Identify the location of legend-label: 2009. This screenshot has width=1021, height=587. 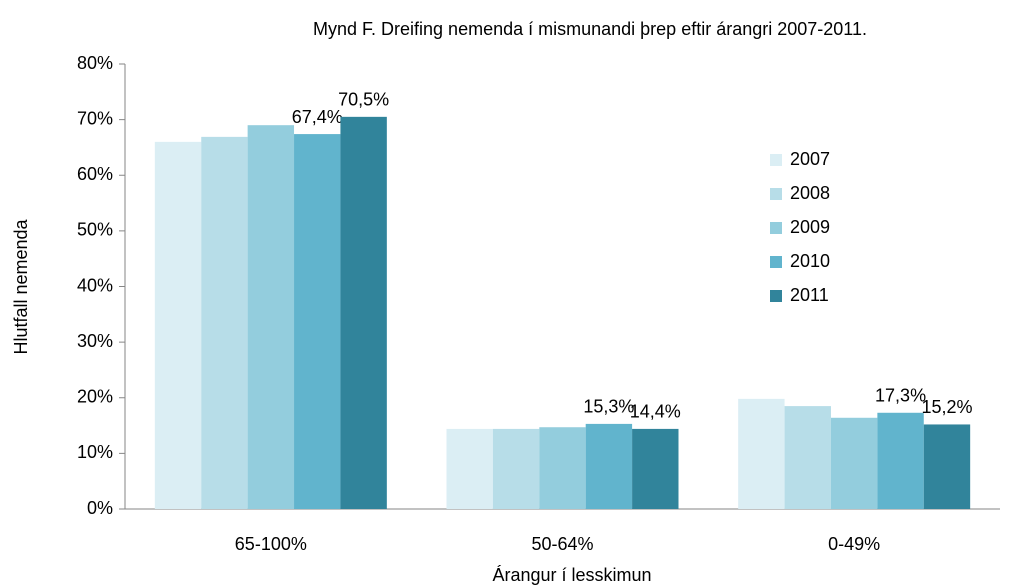
(810, 227).